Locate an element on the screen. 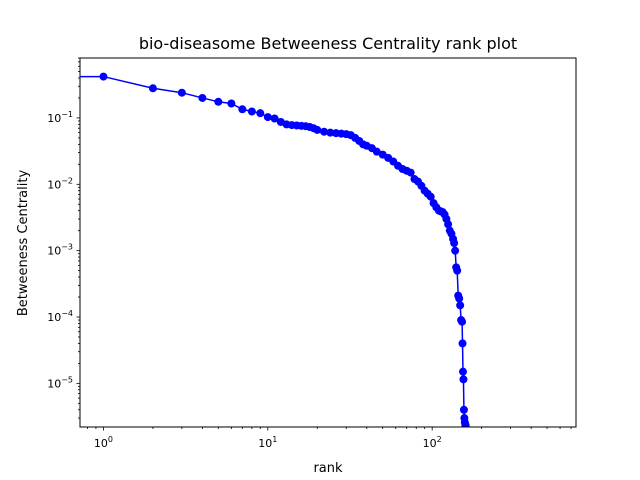  x-tick-exponent: 0 is located at coordinates (110, 439).